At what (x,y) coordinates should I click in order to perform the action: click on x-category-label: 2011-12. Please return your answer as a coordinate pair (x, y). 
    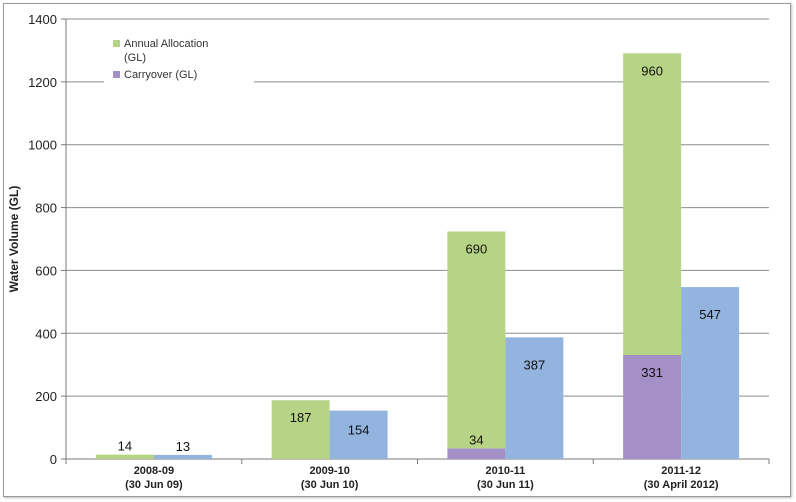
    Looking at the image, I should click on (681, 471).